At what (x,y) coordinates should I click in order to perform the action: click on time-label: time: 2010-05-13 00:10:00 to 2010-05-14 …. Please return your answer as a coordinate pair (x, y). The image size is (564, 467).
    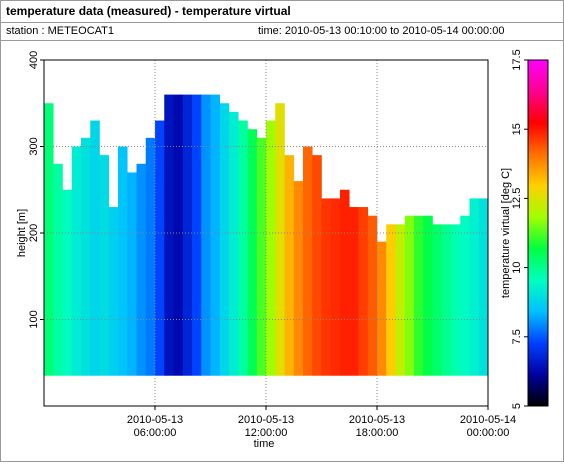
    Looking at the image, I should click on (381, 31).